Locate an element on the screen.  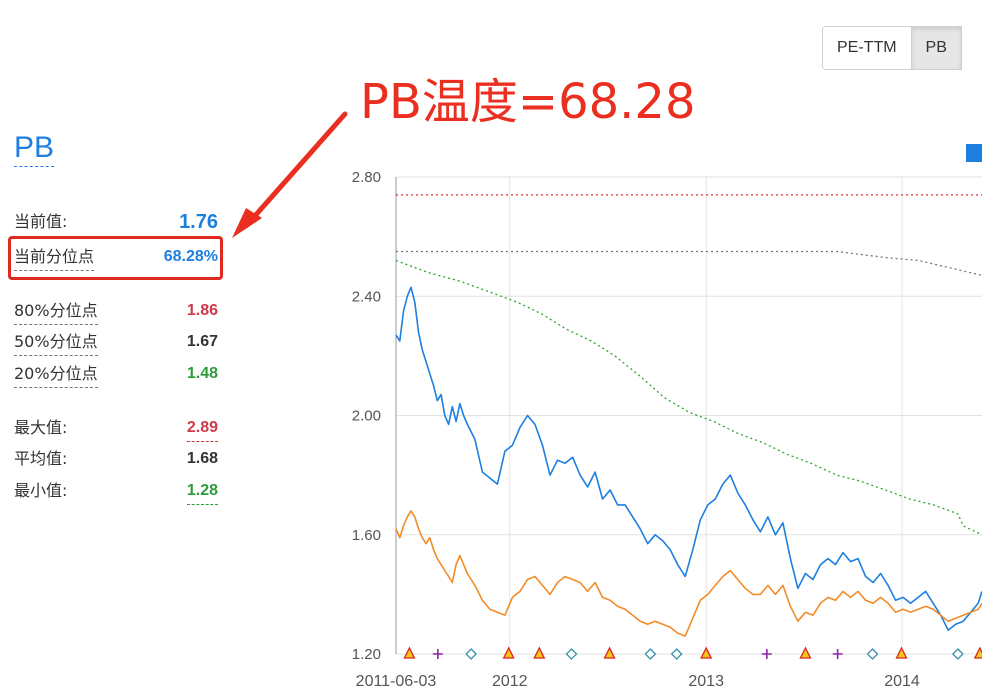
pb-temperature-annotation: PB温度=68.28 is located at coordinates (528, 102).